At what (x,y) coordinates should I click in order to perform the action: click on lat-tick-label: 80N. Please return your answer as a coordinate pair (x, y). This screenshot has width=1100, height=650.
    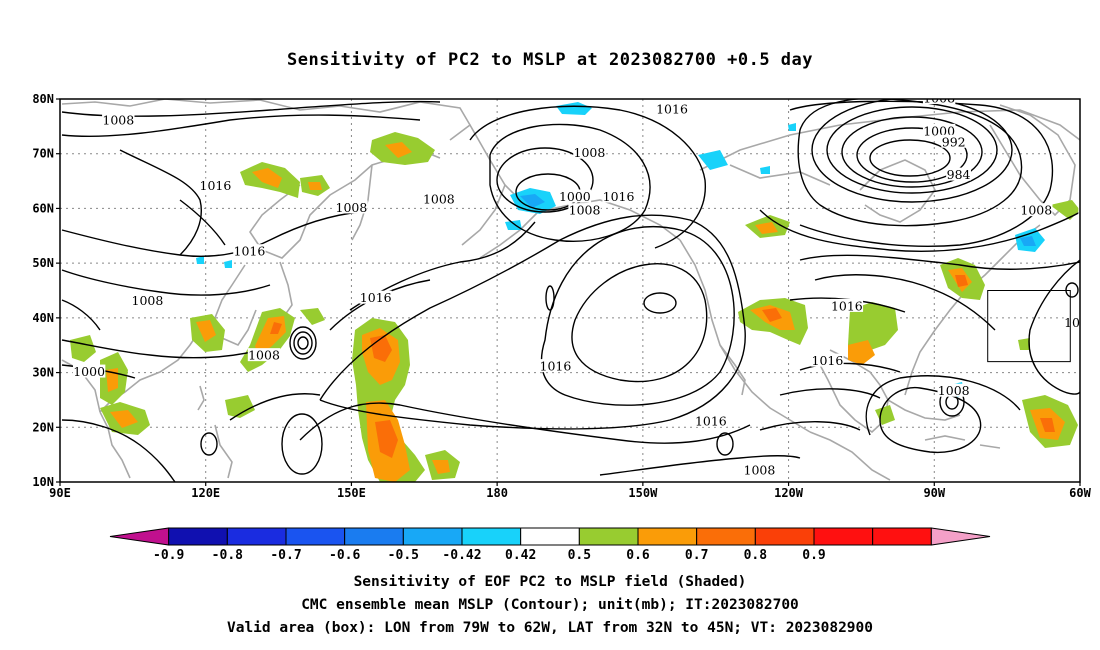
    Looking at the image, I should click on (43, 99).